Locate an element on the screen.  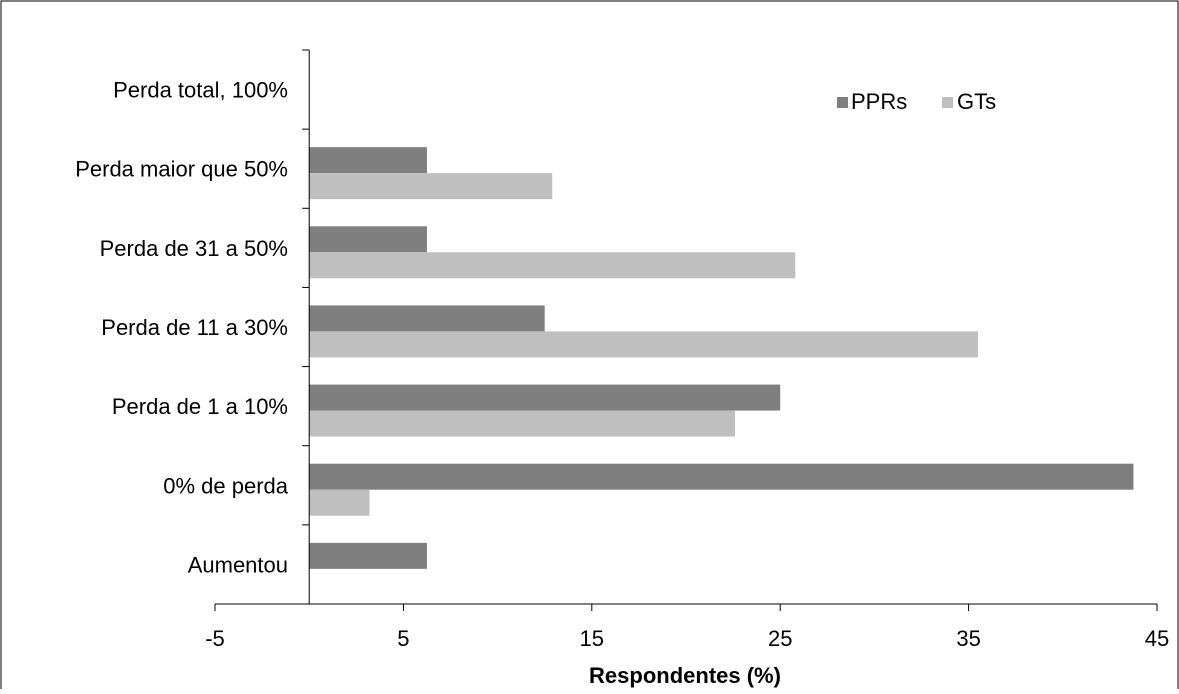
x-tick-label: 35 is located at coordinates (968, 638).